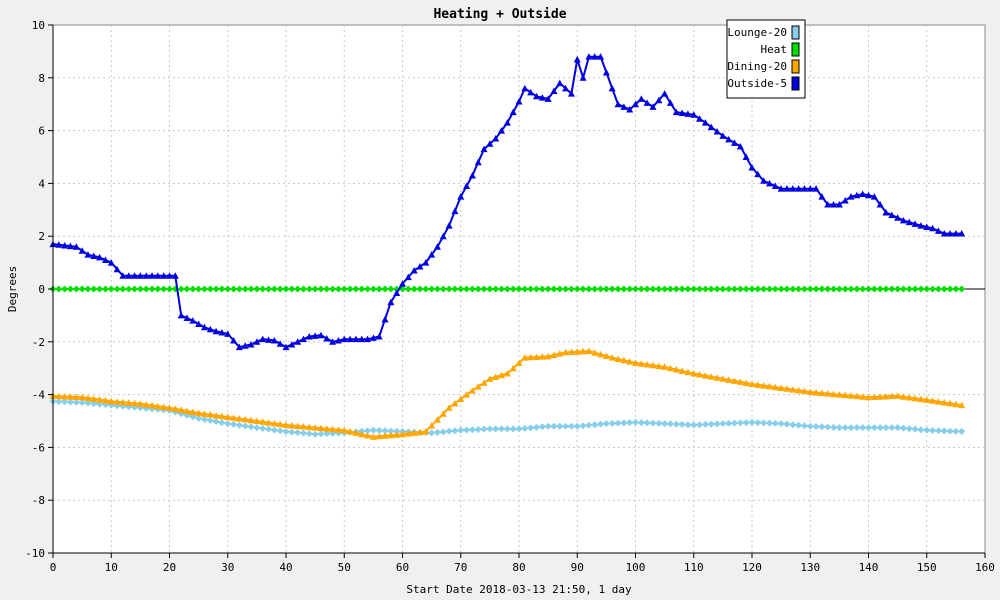  I want to click on x-tick-label: 50, so click(344, 567).